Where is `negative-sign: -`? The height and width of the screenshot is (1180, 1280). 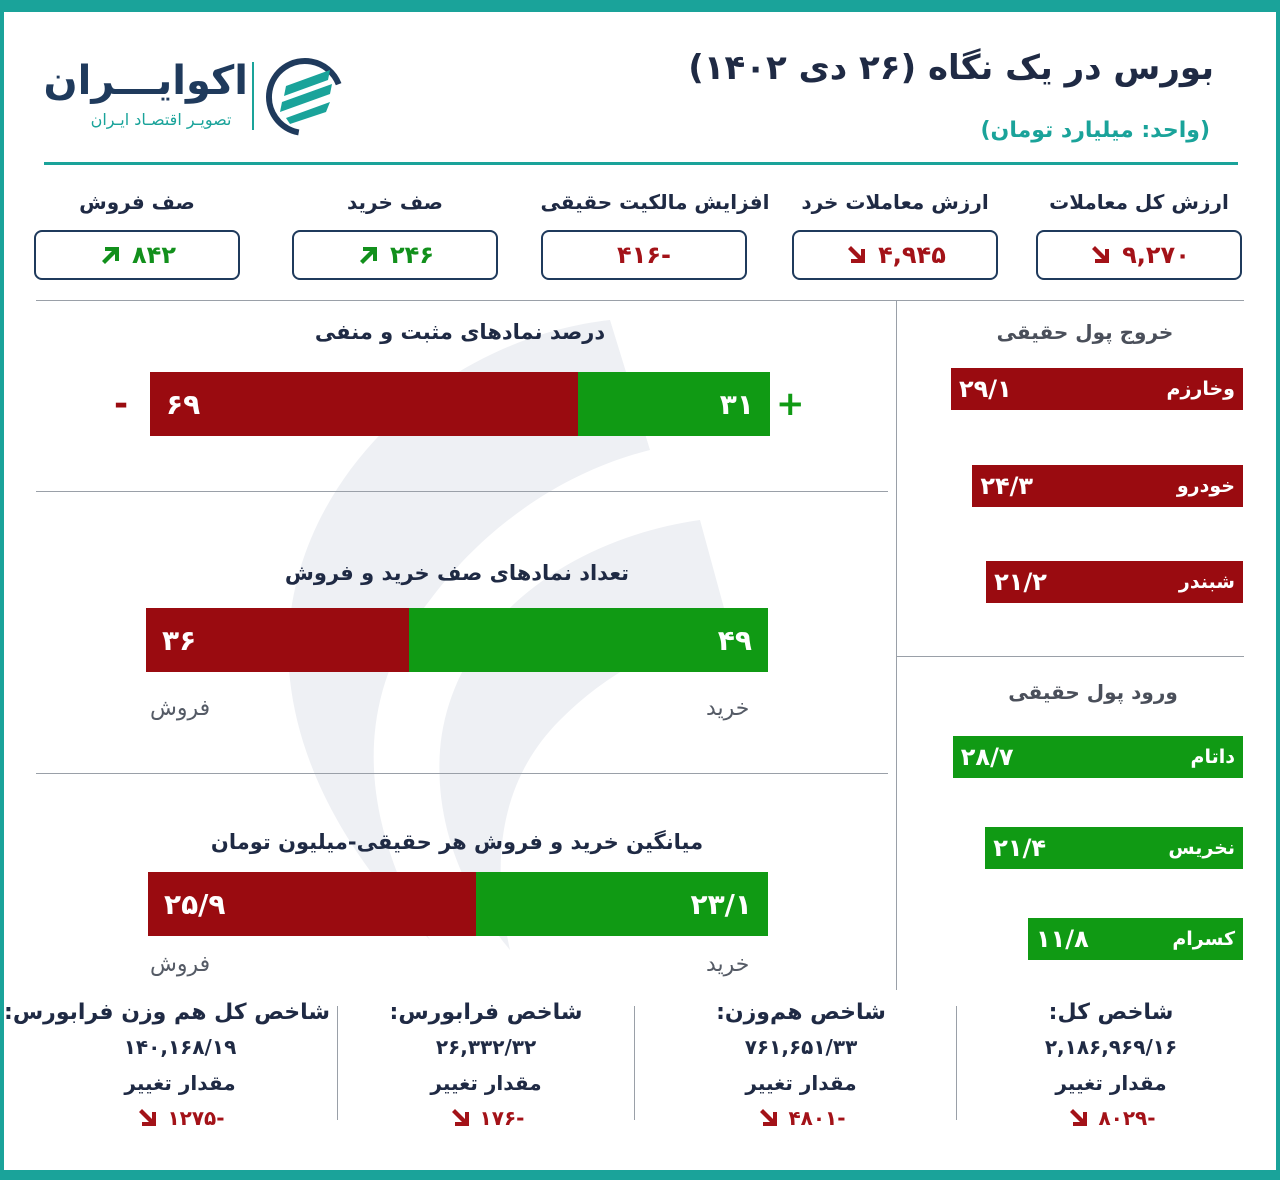 negative-sign: - is located at coordinates (121, 404).